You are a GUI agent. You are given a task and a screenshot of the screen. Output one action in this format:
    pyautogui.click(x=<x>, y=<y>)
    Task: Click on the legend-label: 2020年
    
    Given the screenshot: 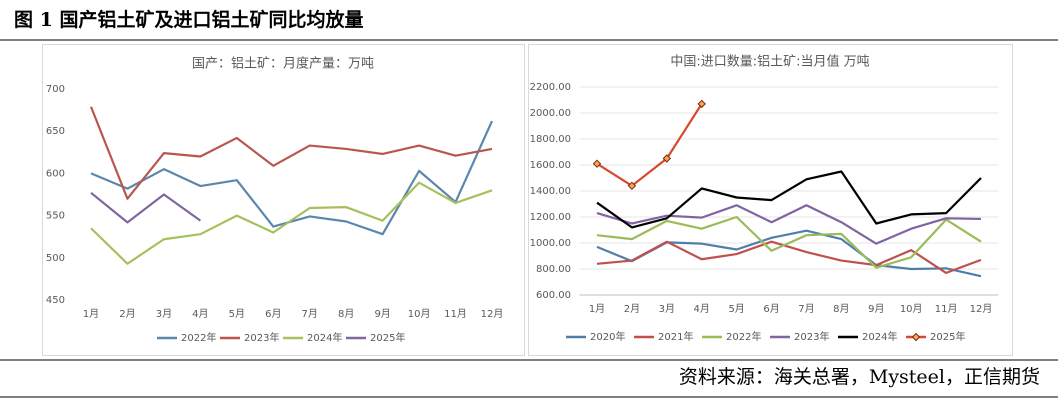 What is the action you would take?
    pyautogui.click(x=607, y=336)
    